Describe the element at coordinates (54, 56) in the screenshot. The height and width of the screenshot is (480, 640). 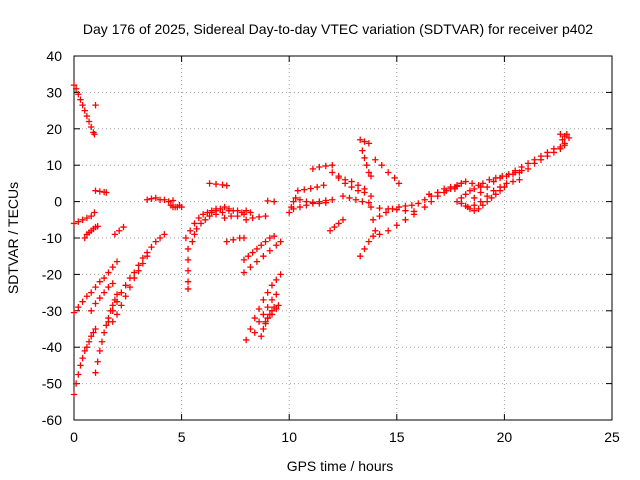
I see `y-tick-label: 40` at that location.